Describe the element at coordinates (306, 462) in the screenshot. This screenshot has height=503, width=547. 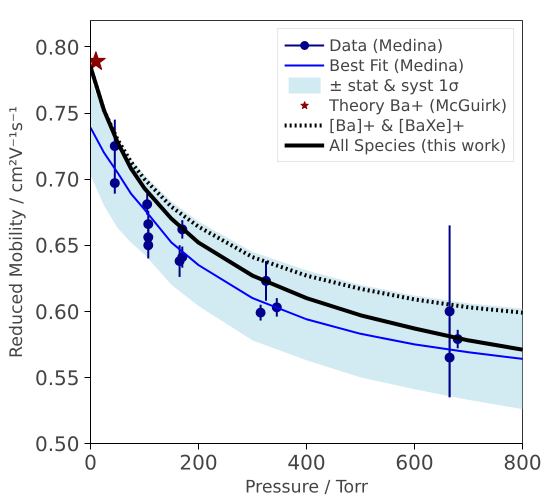
I see `x-tick-label: 400` at that location.